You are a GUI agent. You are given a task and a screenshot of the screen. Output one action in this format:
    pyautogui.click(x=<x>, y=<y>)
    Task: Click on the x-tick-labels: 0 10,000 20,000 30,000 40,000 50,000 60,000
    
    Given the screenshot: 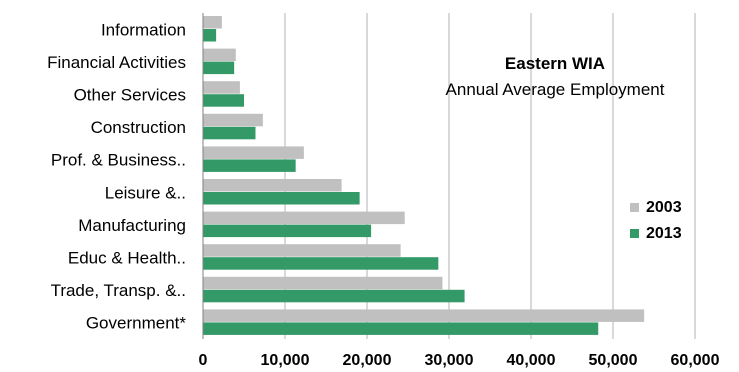 What is the action you would take?
    pyautogui.click(x=459, y=360)
    